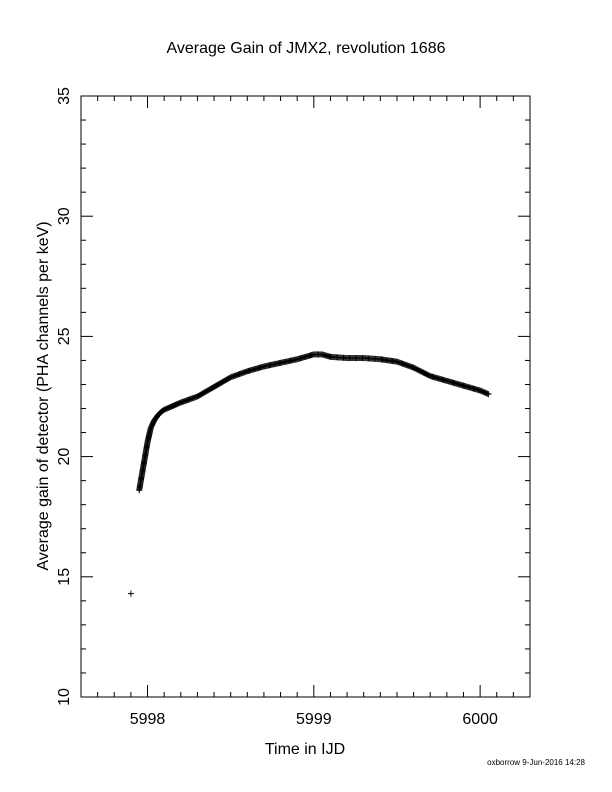 Image resolution: width=612 pixels, height=792 pixels. Describe the element at coordinates (305, 749) in the screenshot. I see `x-axis-label: Time in IJD` at that location.